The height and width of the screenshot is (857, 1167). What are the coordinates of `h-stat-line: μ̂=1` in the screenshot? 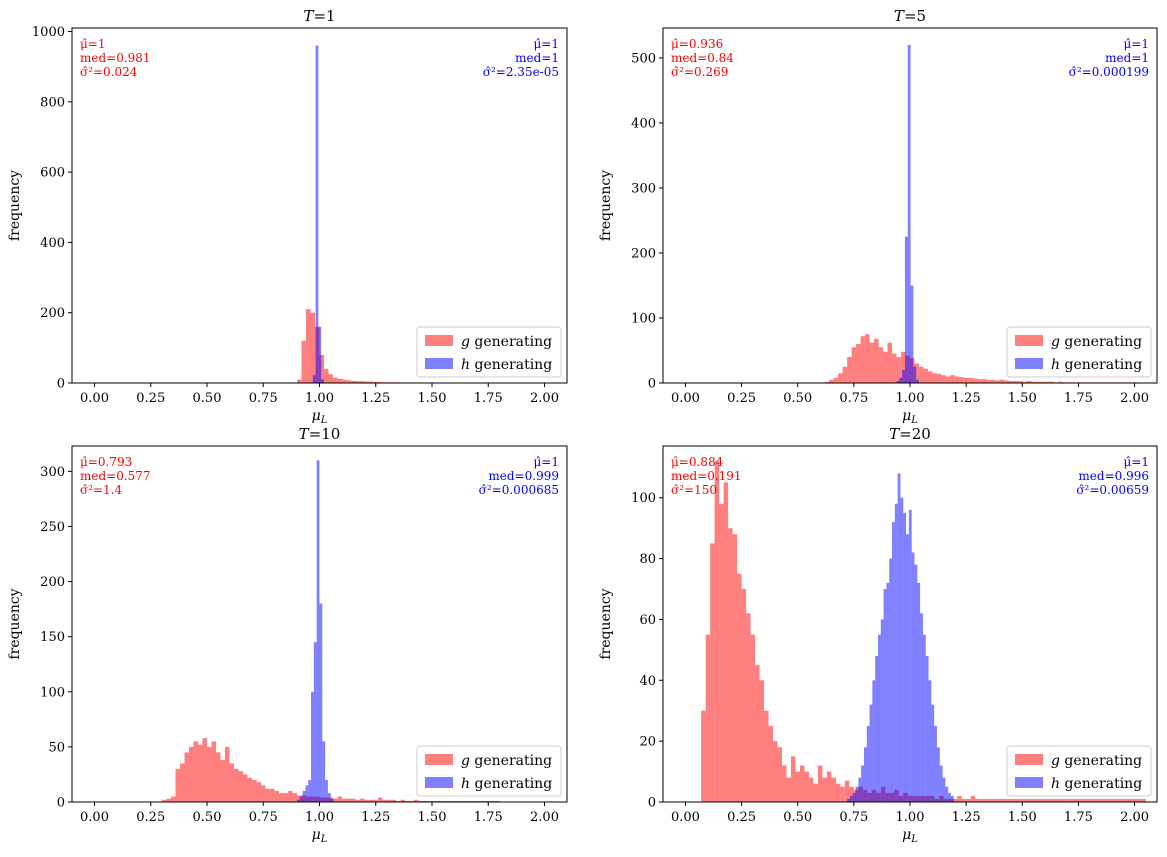 It's located at (547, 462).